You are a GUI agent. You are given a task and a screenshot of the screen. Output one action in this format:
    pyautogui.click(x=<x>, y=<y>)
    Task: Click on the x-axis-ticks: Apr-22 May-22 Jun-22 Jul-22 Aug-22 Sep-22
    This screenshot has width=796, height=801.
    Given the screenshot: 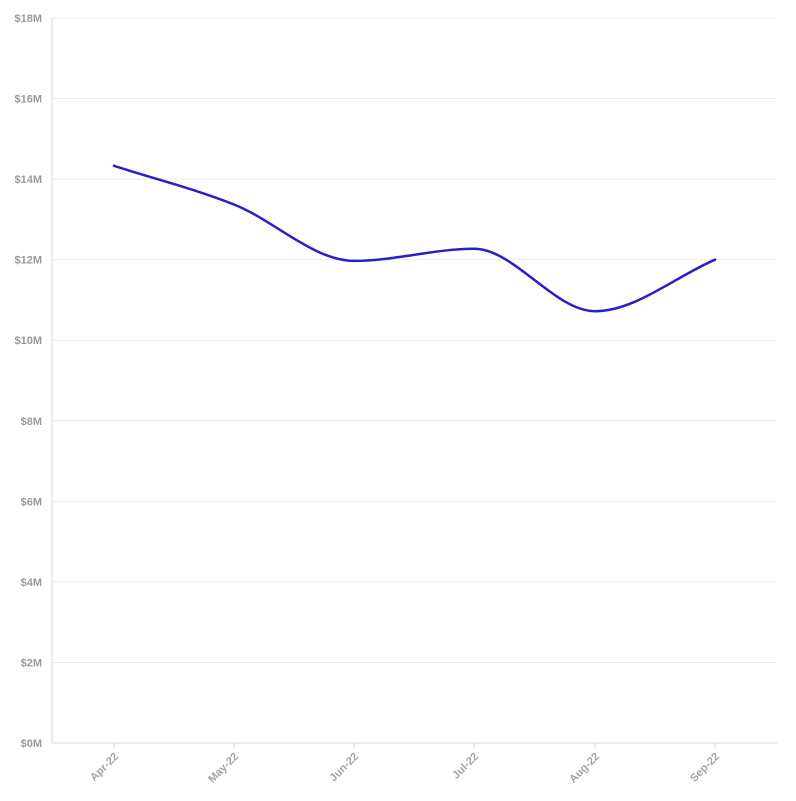 What is the action you would take?
    pyautogui.click(x=405, y=764)
    